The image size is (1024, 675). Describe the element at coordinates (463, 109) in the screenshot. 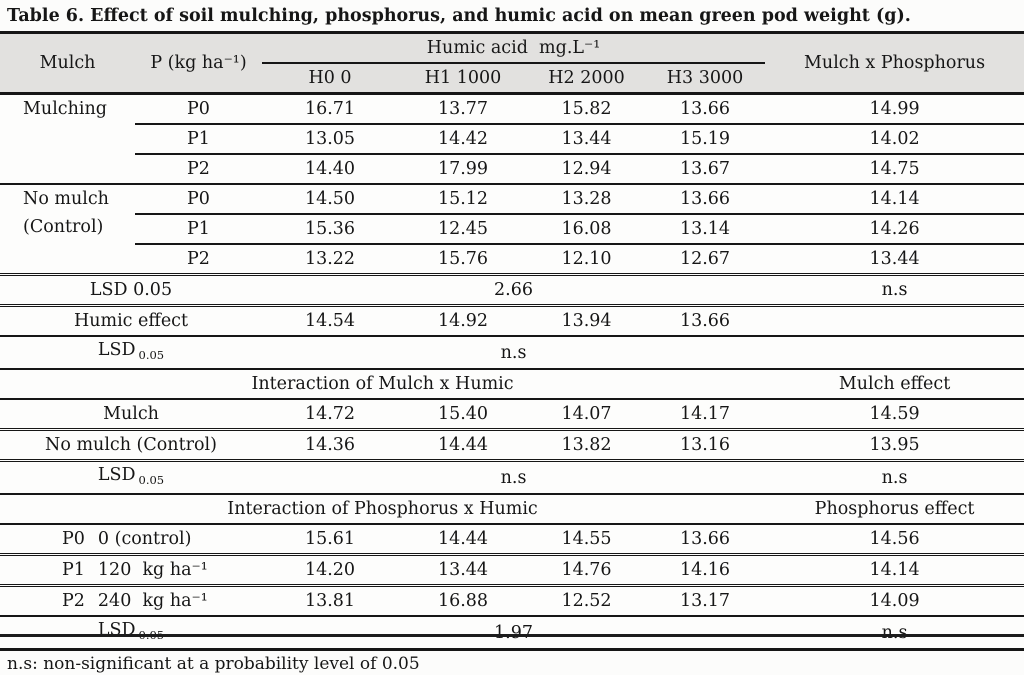

I see `value-cell: 13.77` at that location.